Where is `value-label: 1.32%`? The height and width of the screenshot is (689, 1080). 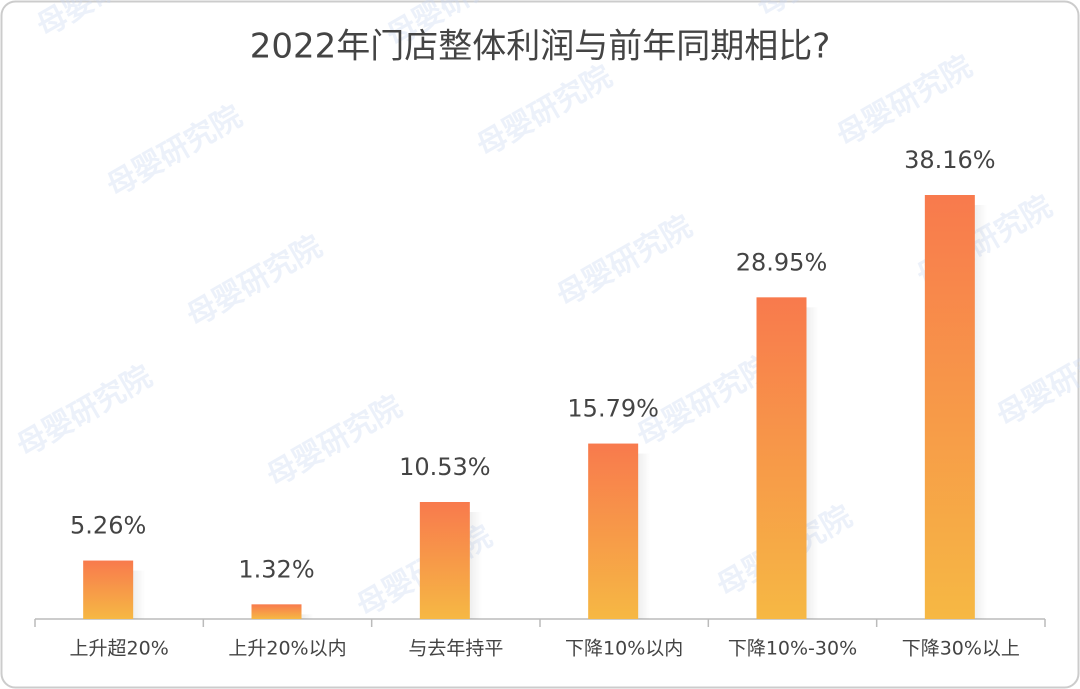
value-label: 1.32% is located at coordinates (276, 569).